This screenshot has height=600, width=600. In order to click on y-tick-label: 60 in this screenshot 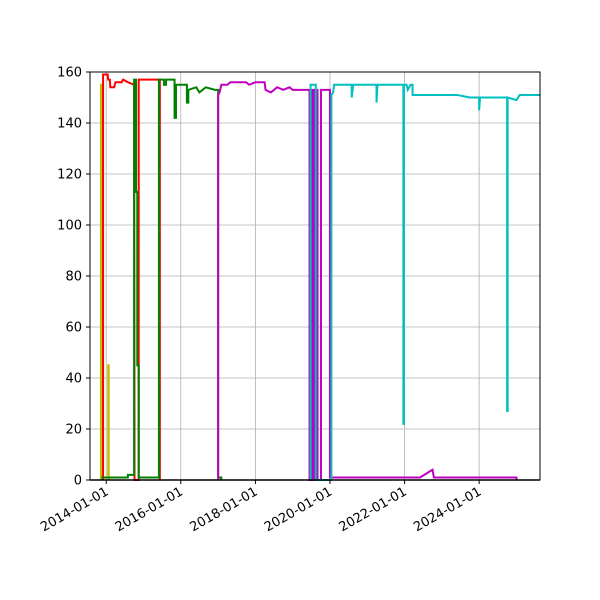, I will do `click(73, 328)`.